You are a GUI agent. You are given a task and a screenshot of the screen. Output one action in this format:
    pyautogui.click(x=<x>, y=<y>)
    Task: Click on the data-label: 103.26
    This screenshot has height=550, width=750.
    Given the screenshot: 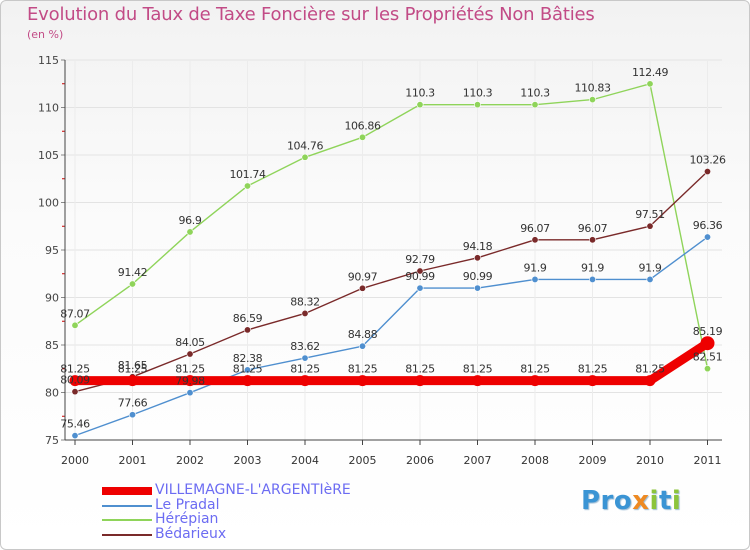 What is the action you would take?
    pyautogui.click(x=707, y=160)
    